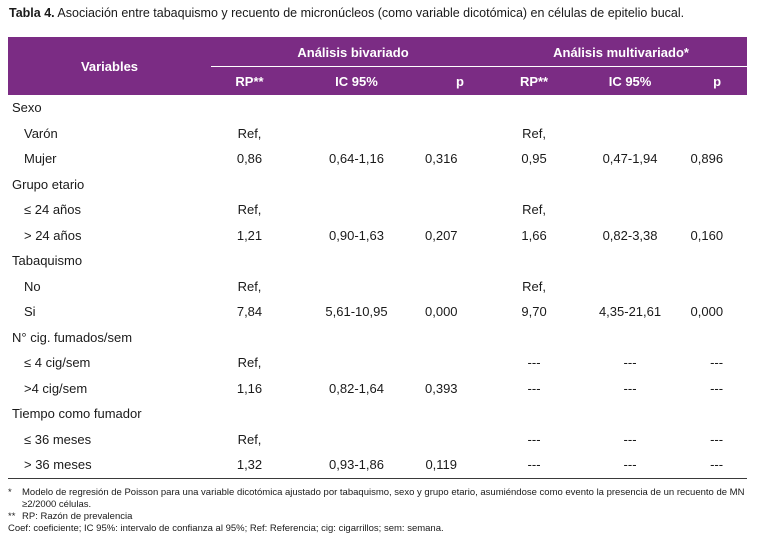 The width and height of the screenshot is (759, 545). I want to click on group-label: Tiempo como fumador, so click(77, 414).